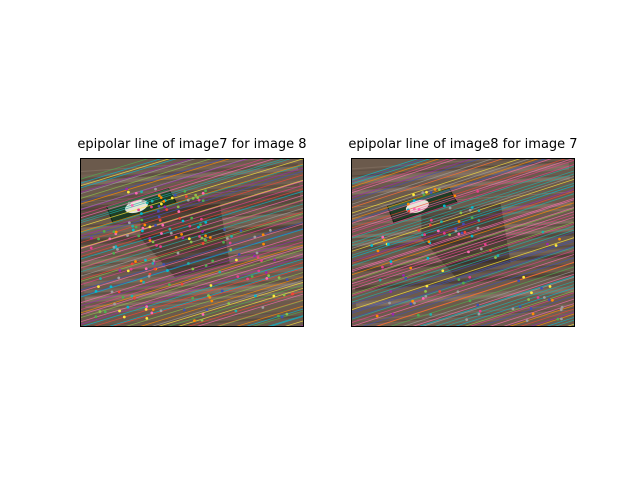 The height and width of the screenshot is (480, 640). What do you see at coordinates (185, 240) in the screenshot?
I see `box-shadow` at bounding box center [185, 240].